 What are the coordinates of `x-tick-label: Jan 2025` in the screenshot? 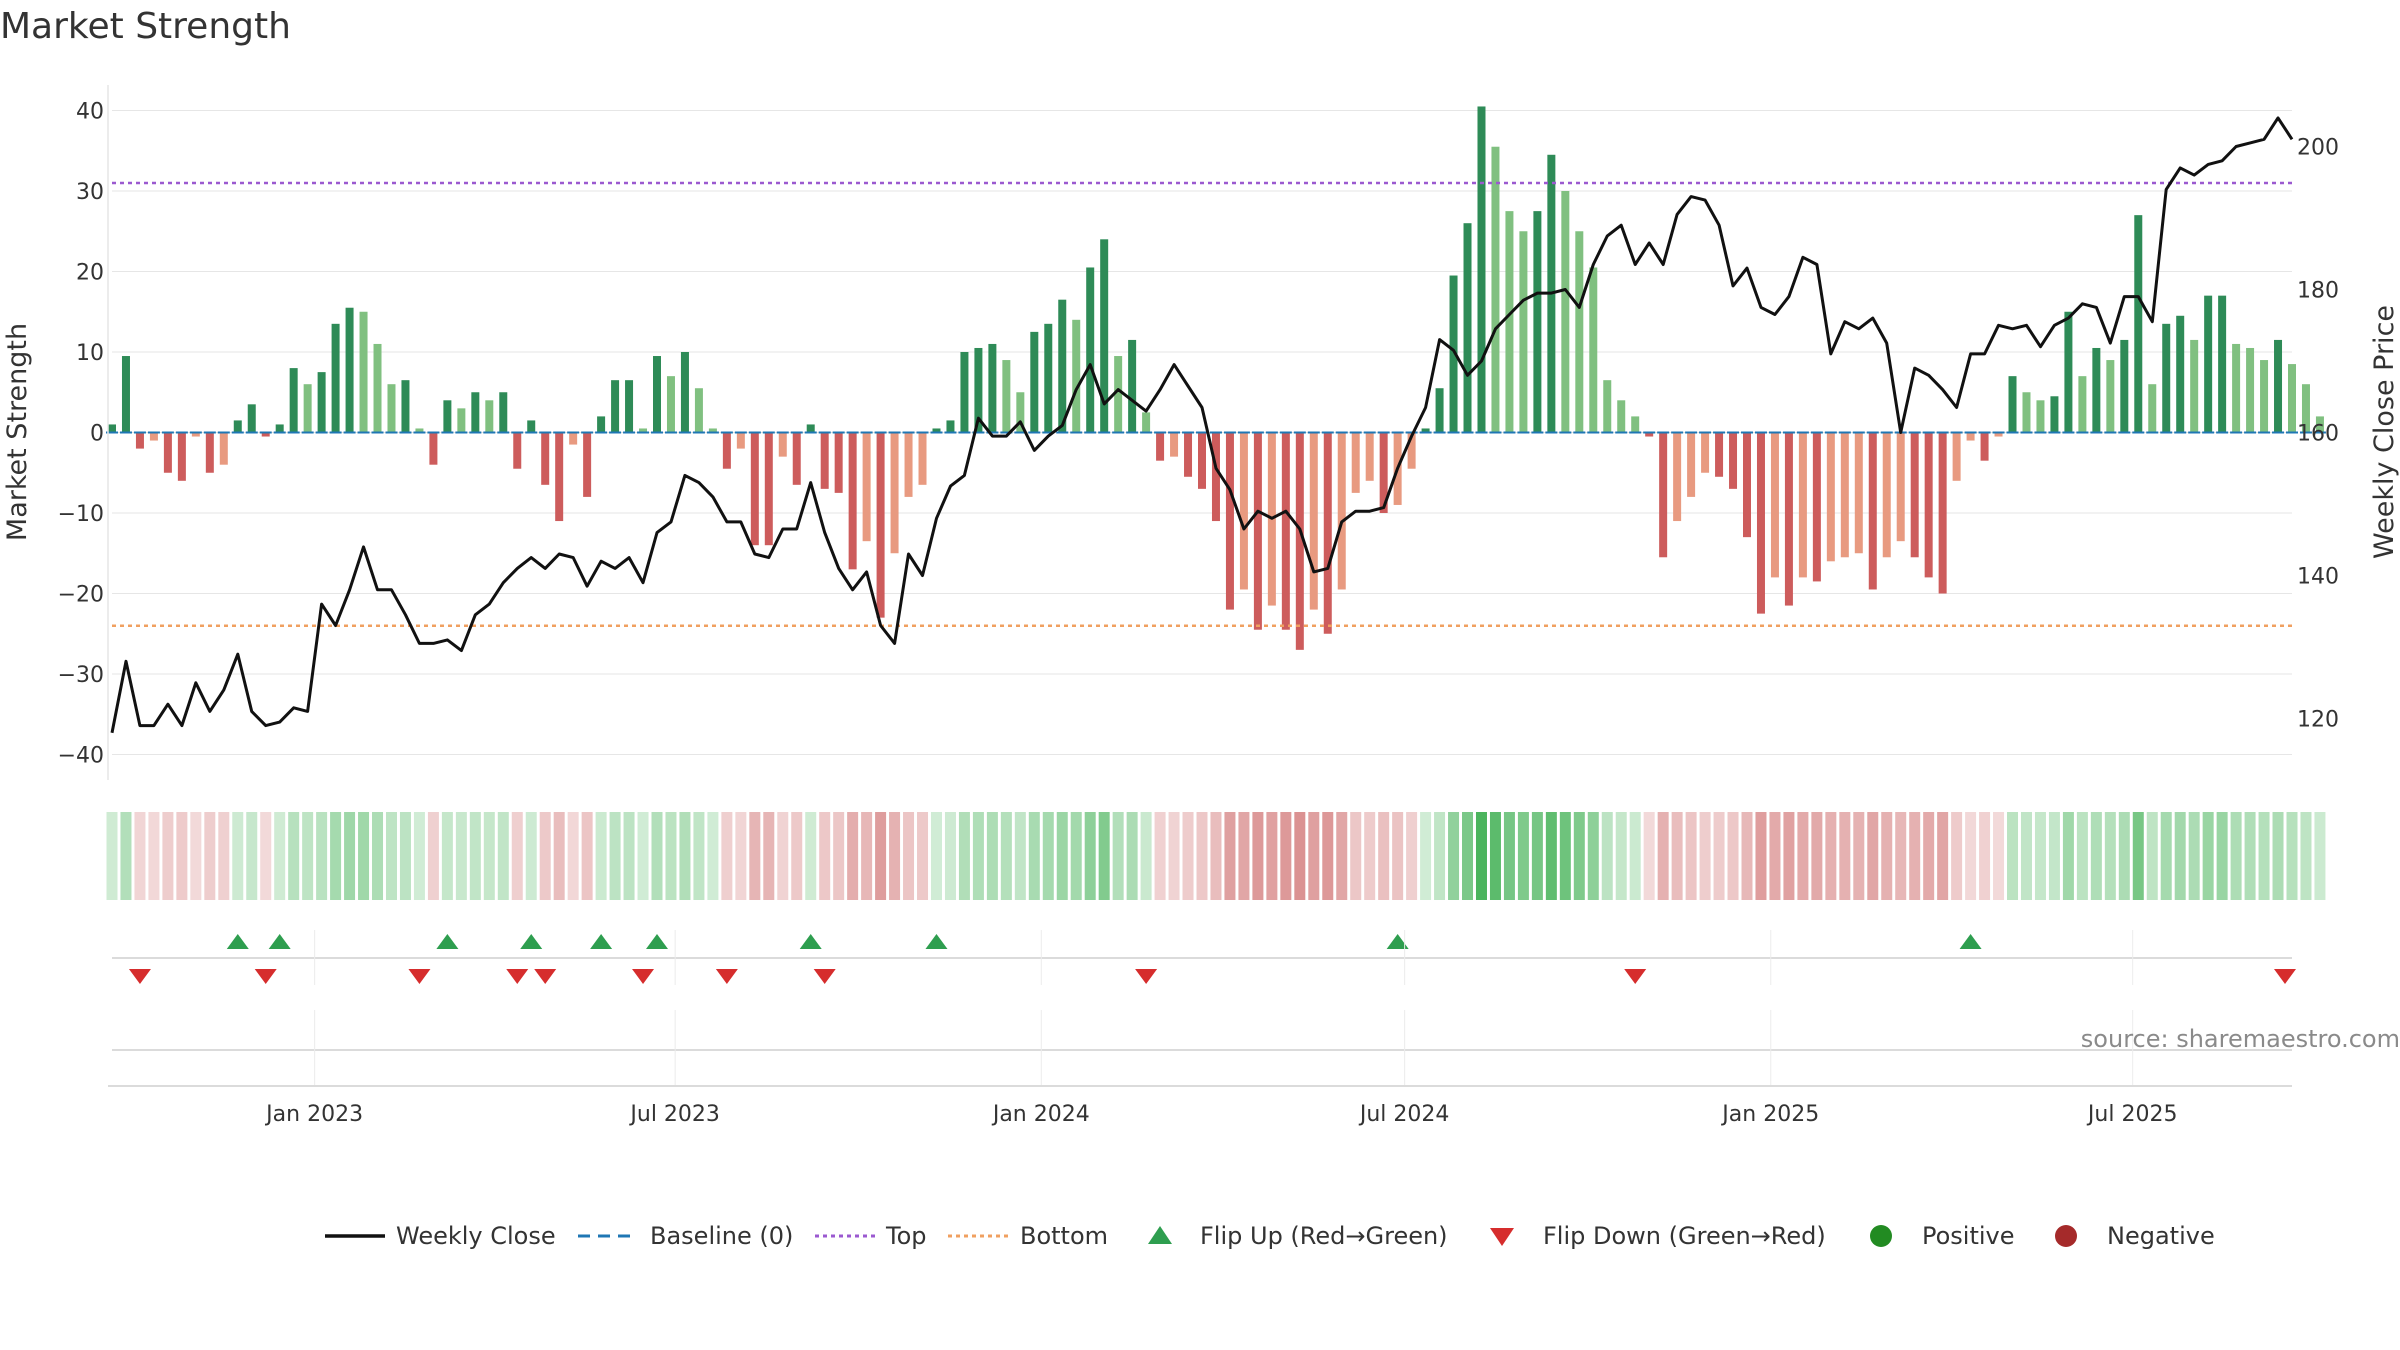 It's located at (1769, 1114).